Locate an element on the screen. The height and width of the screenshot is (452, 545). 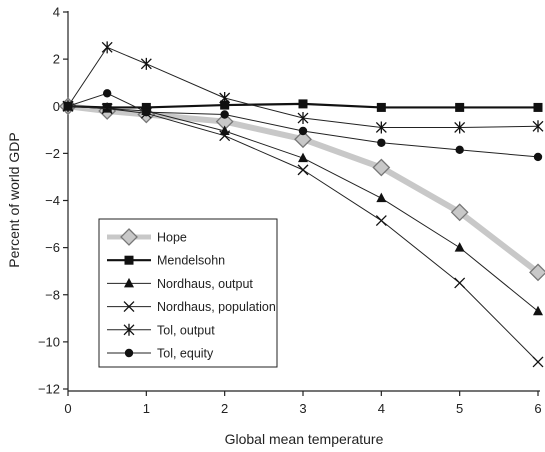
y-tick-label: 4 is located at coordinates (56, 12).